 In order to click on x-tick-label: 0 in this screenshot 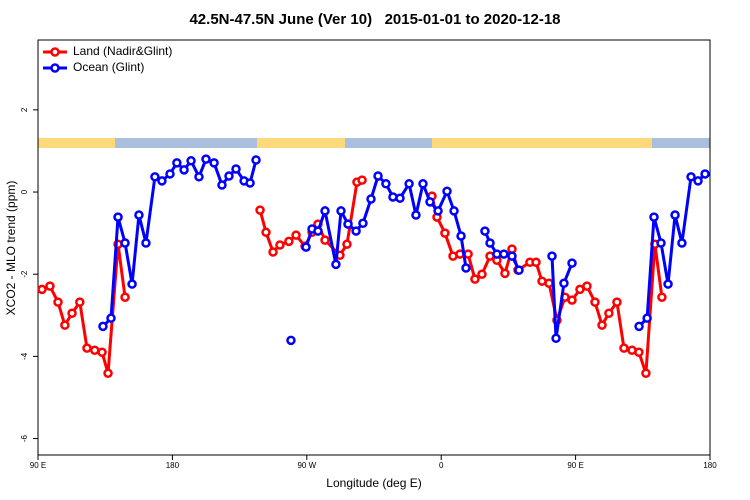, I will do `click(441, 465)`.